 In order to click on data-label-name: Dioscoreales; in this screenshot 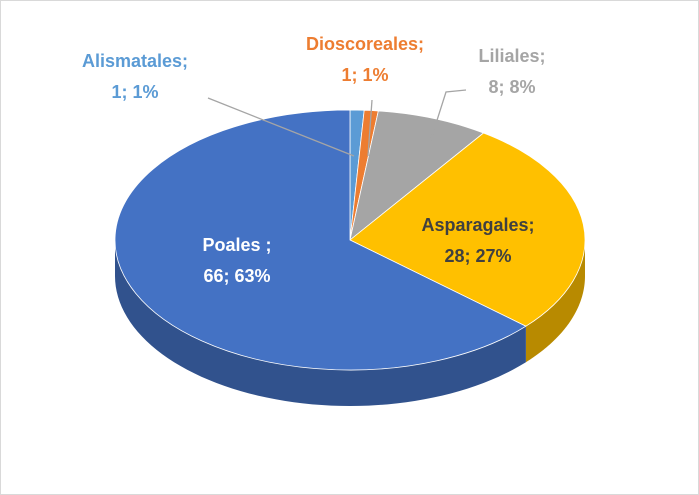, I will do `click(365, 44)`.